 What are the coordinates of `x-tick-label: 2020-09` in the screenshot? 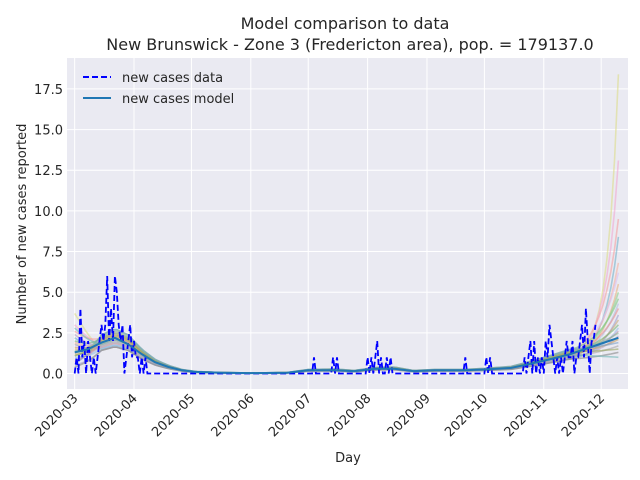 It's located at (409, 415).